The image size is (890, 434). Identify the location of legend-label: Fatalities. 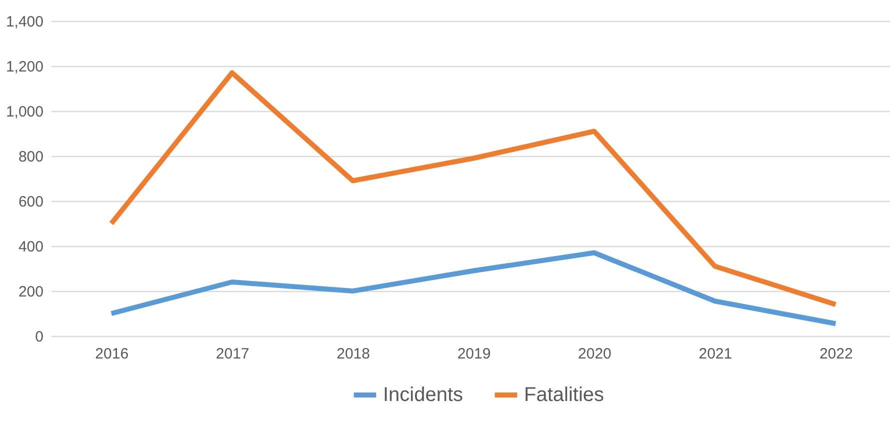
(564, 395).